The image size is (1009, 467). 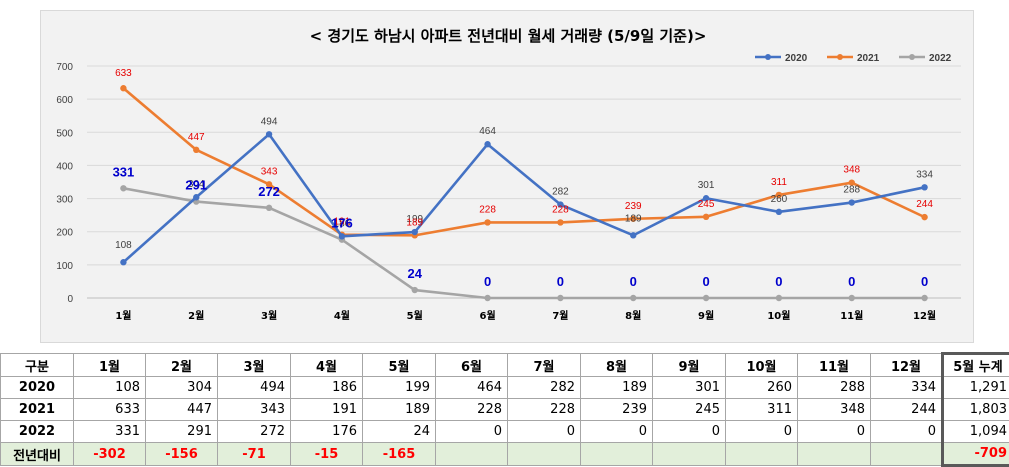 I want to click on data-label: 239, so click(x=633, y=206).